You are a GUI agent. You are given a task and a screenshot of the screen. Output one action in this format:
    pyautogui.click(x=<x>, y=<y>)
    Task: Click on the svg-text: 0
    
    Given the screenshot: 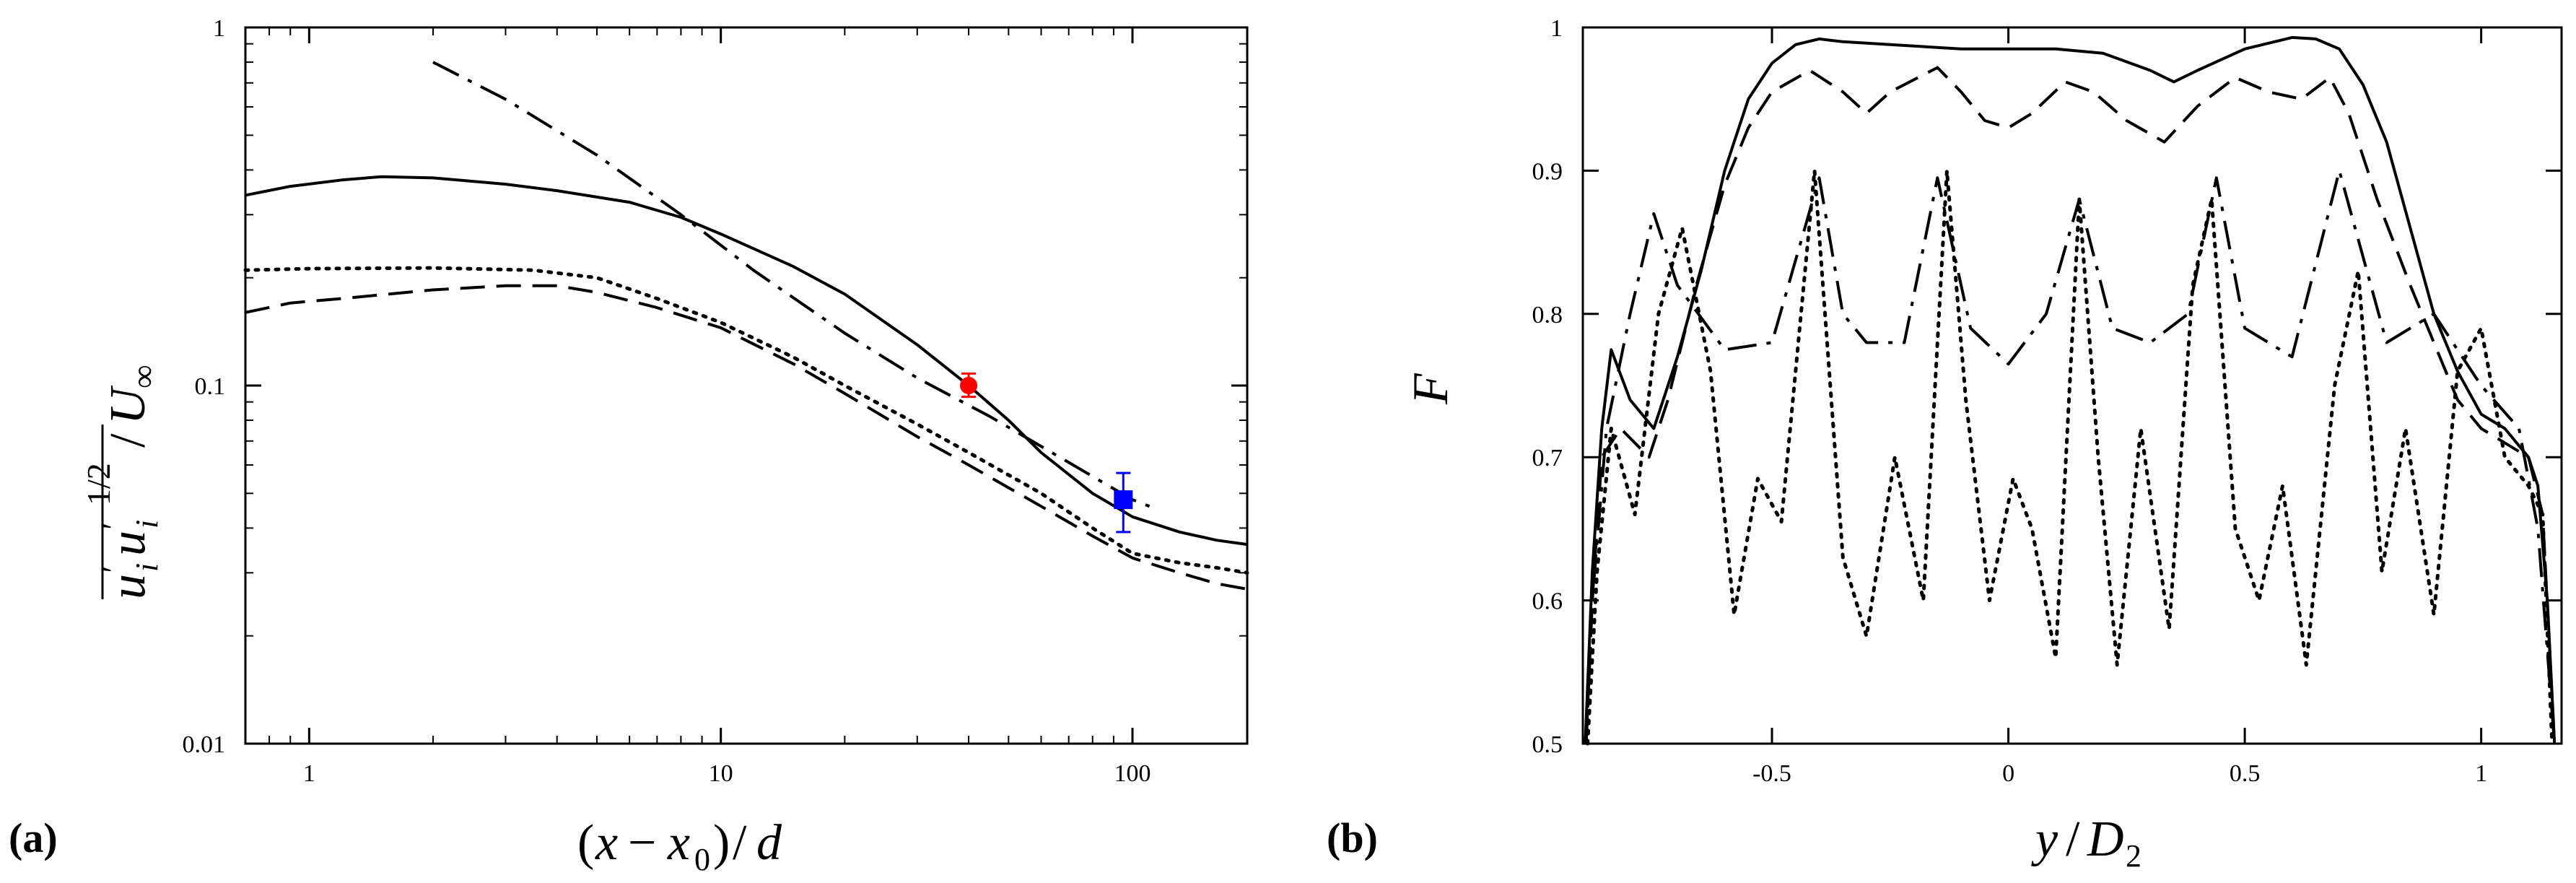 What is the action you would take?
    pyautogui.click(x=702, y=859)
    